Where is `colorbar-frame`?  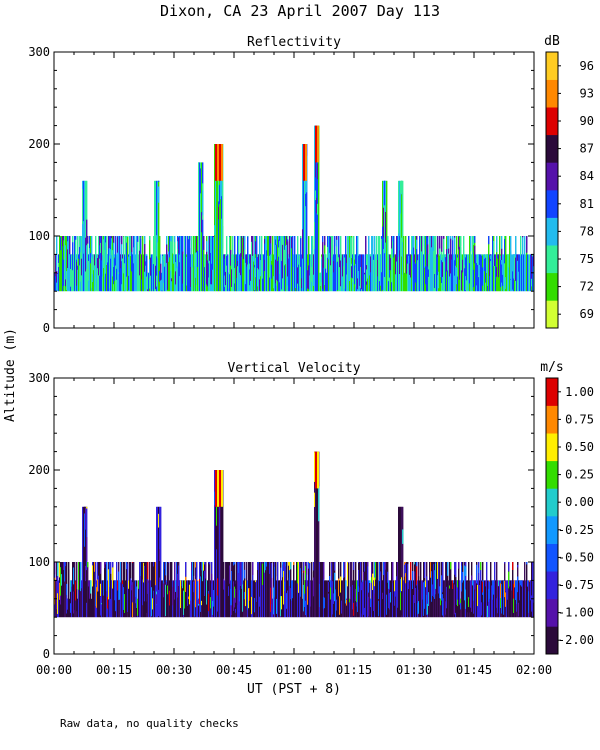
colorbar-frame is located at coordinates (552, 516).